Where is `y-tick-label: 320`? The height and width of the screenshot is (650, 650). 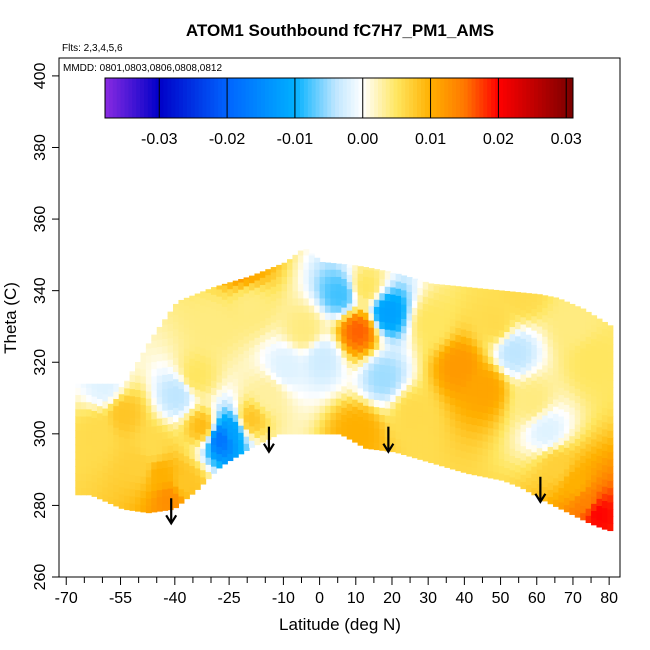 y-tick-label: 320 is located at coordinates (40, 362).